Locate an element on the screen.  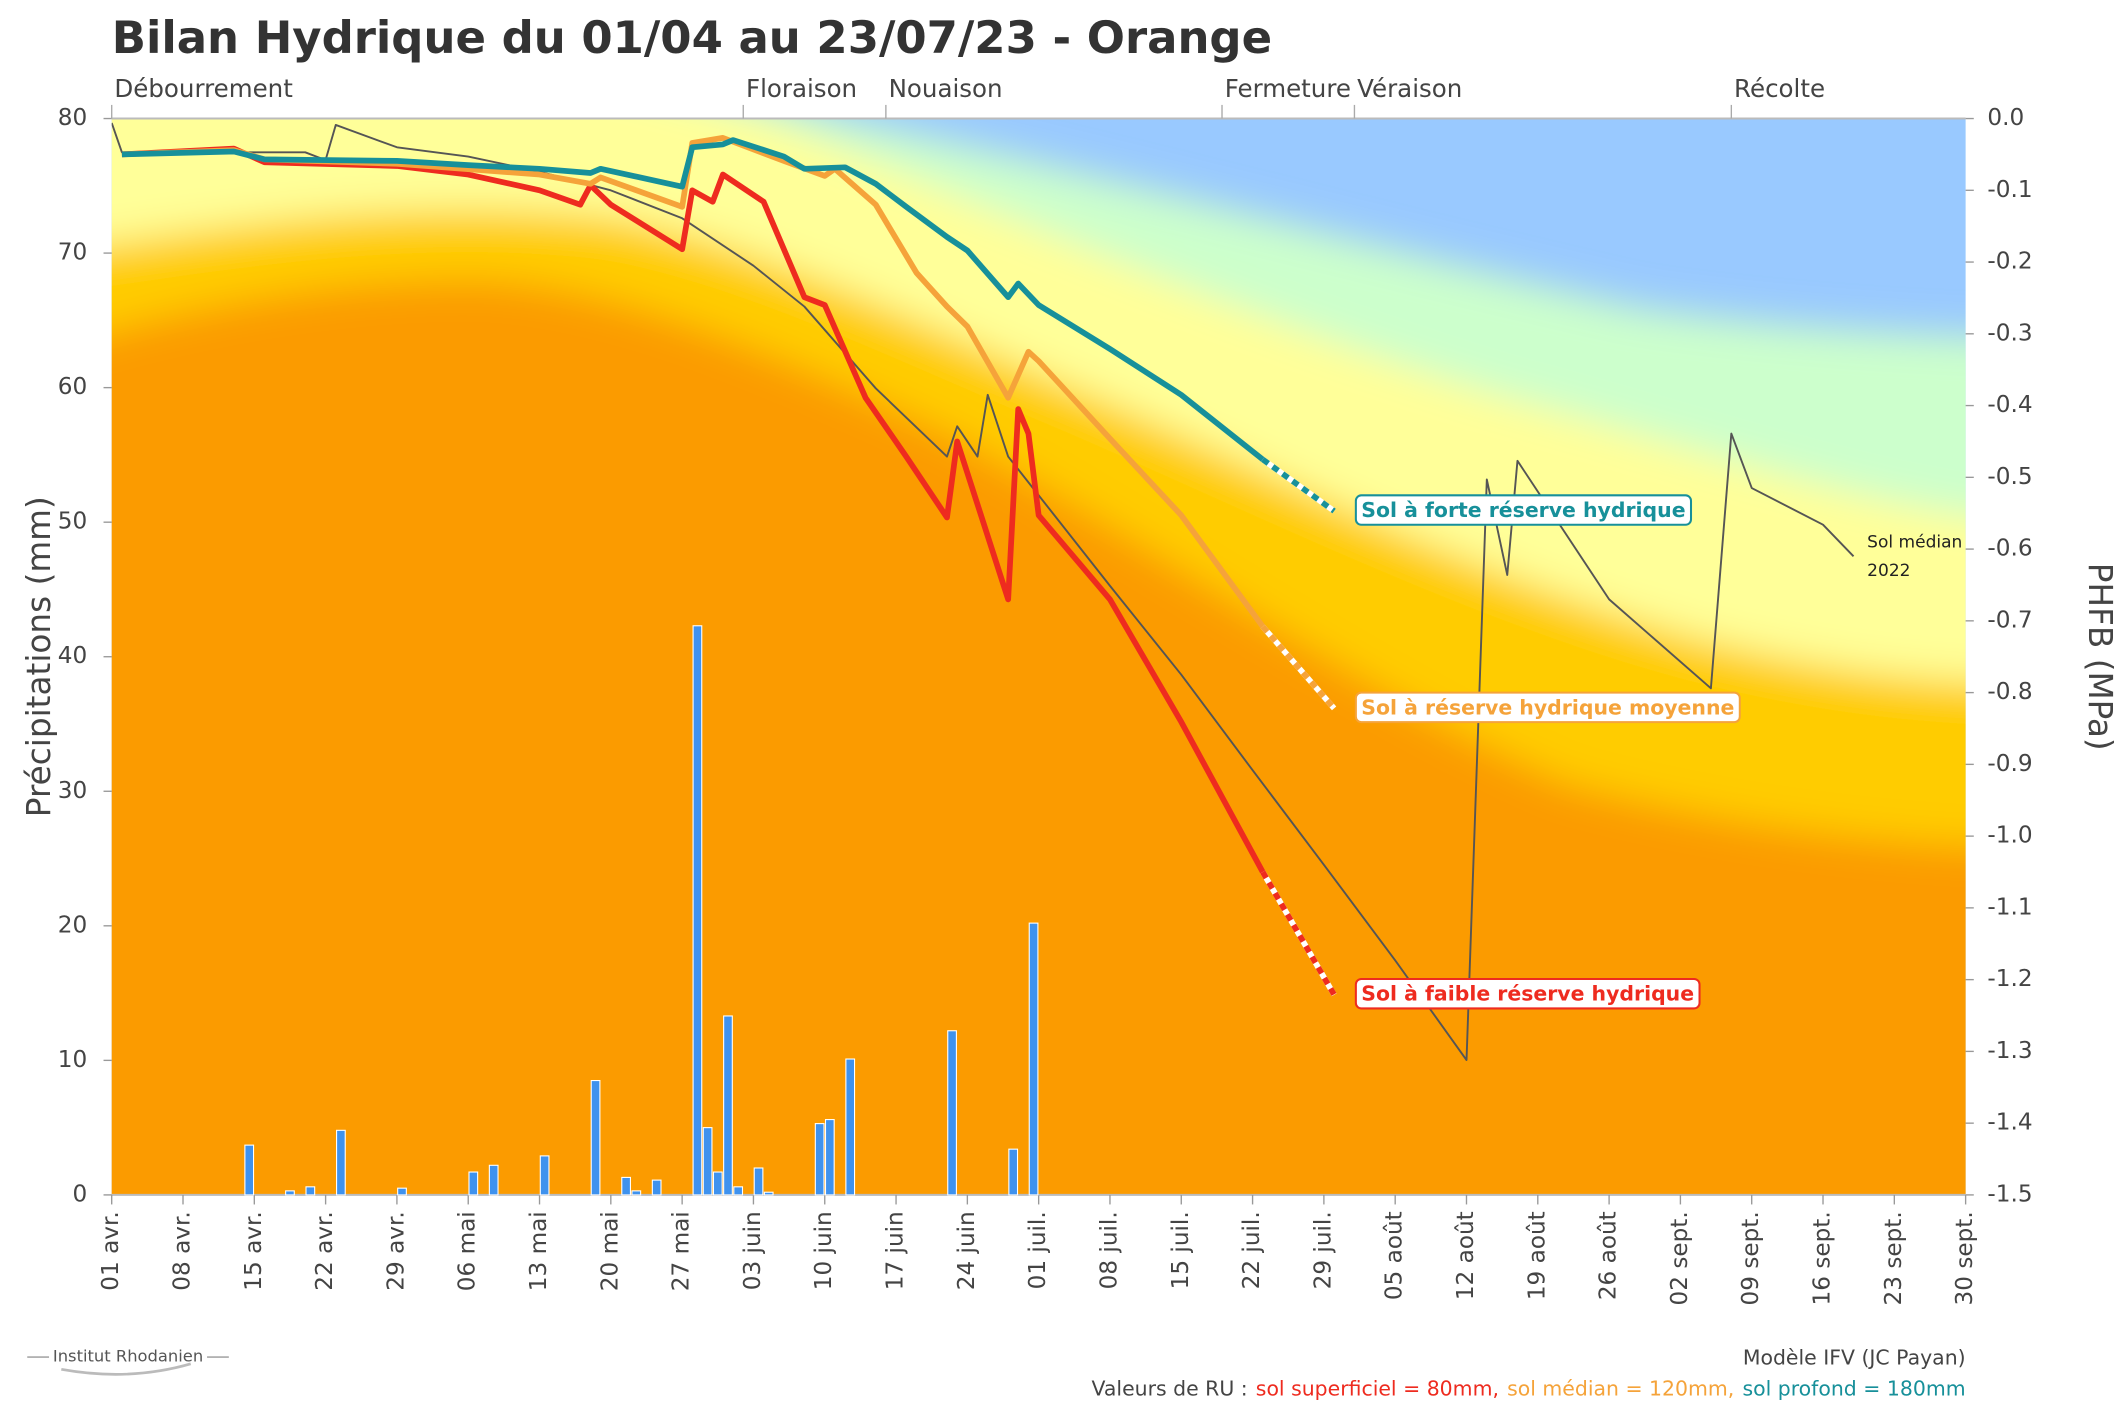
y2-tick-label: -0.5 is located at coordinates (2009, 477).